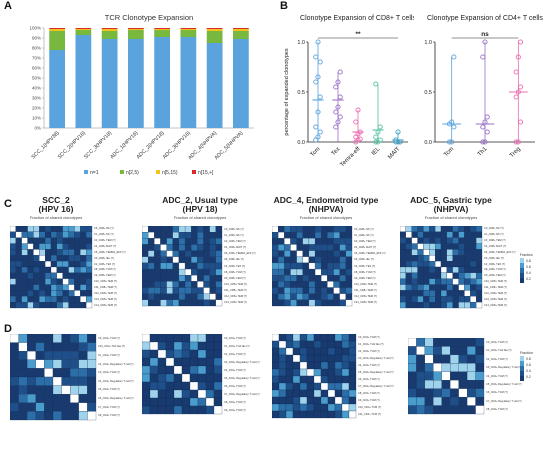  Describe the element at coordinates (105, 264) in the screenshot. I see `heatmap-row-label: C2_CD8+ TEX (?)` at that location.